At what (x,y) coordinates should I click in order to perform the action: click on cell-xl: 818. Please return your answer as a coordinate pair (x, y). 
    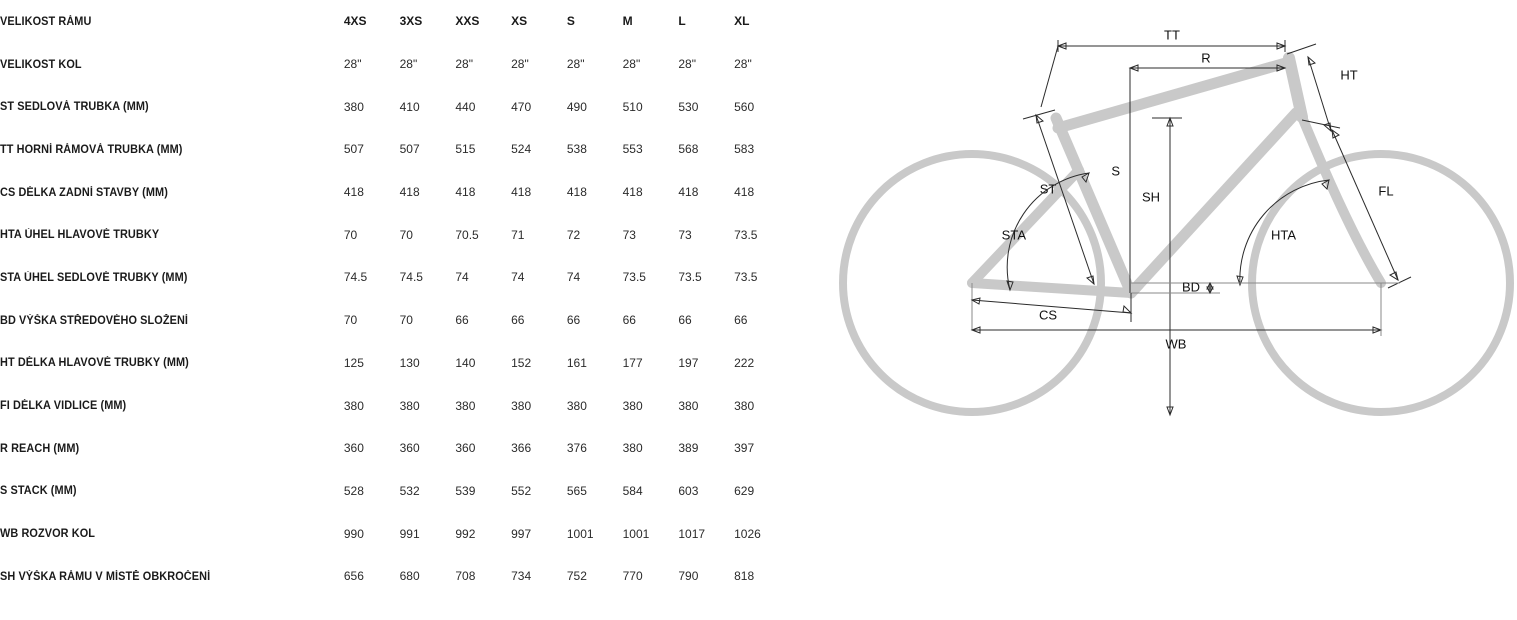
    Looking at the image, I should click on (744, 576).